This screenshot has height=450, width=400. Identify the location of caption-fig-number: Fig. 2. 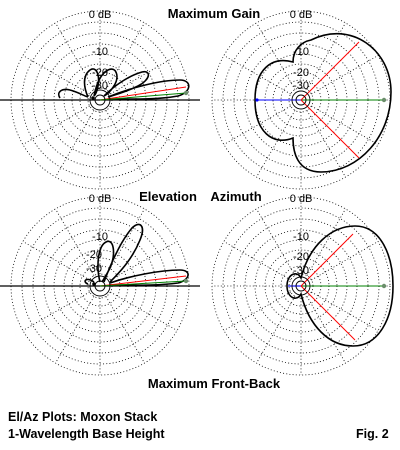
(372, 434).